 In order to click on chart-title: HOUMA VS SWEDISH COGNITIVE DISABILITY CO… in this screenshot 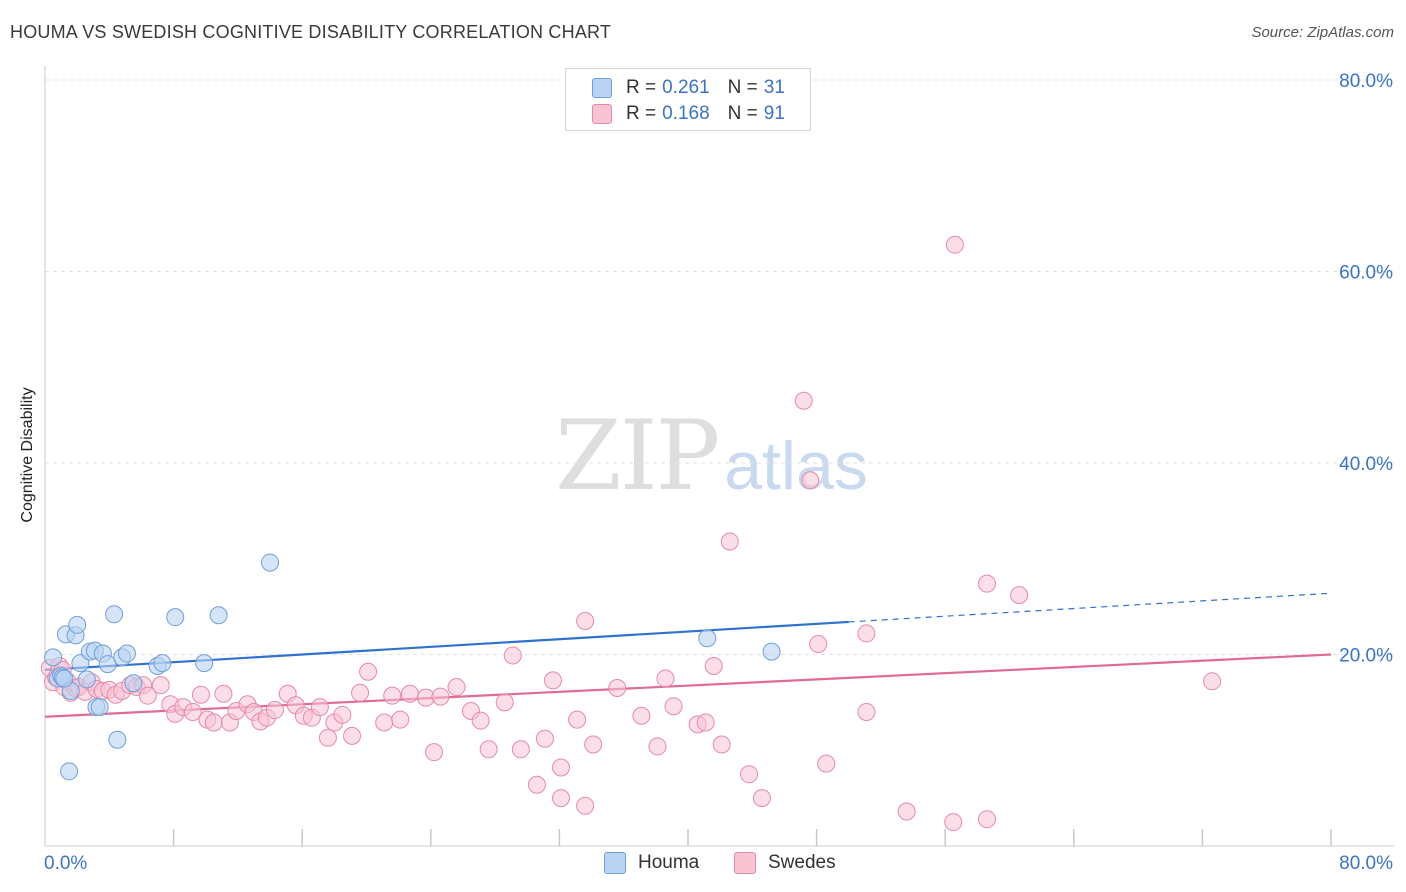, I will do `click(311, 32)`.